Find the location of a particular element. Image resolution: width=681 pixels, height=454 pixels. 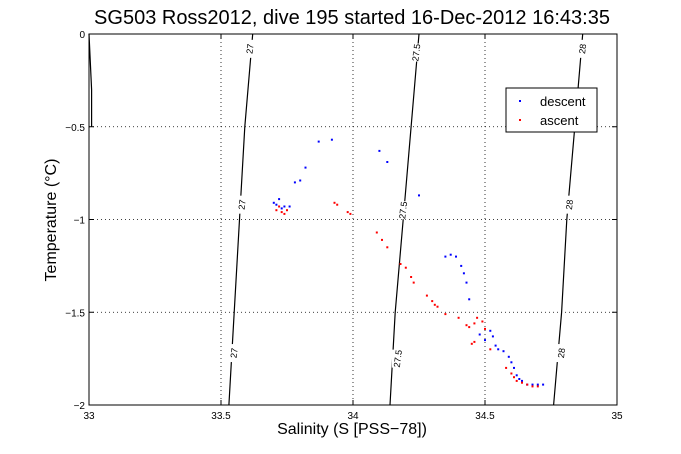

legend-label-descent: descent is located at coordinates (563, 101).